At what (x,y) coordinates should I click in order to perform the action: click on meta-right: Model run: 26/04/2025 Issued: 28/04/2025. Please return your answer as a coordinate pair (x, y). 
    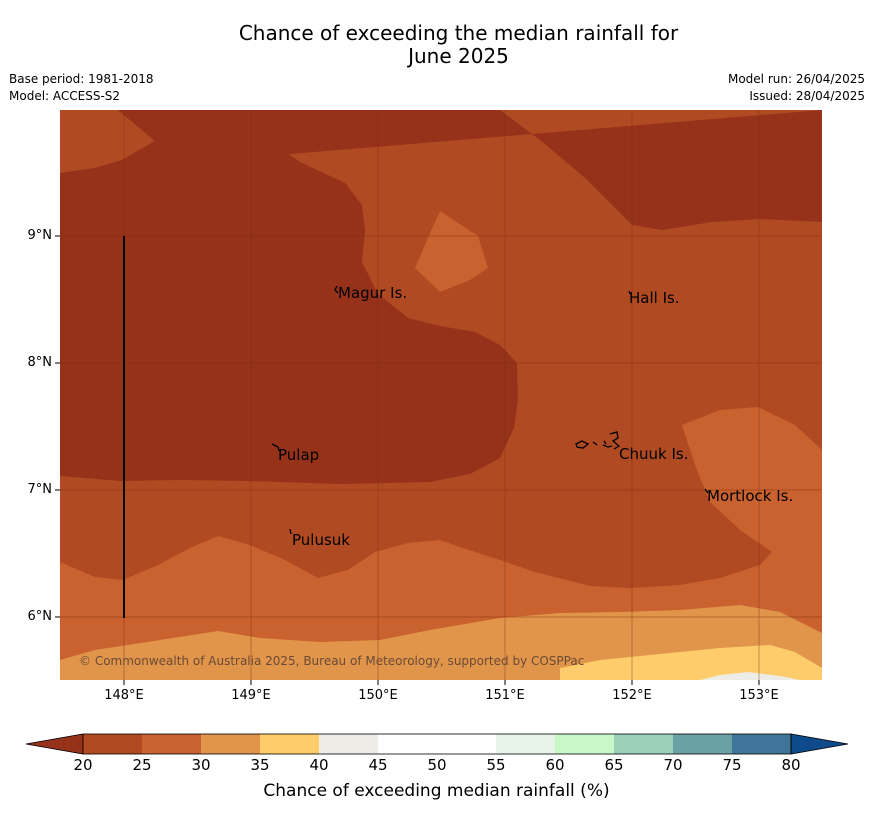
    Looking at the image, I should click on (796, 88).